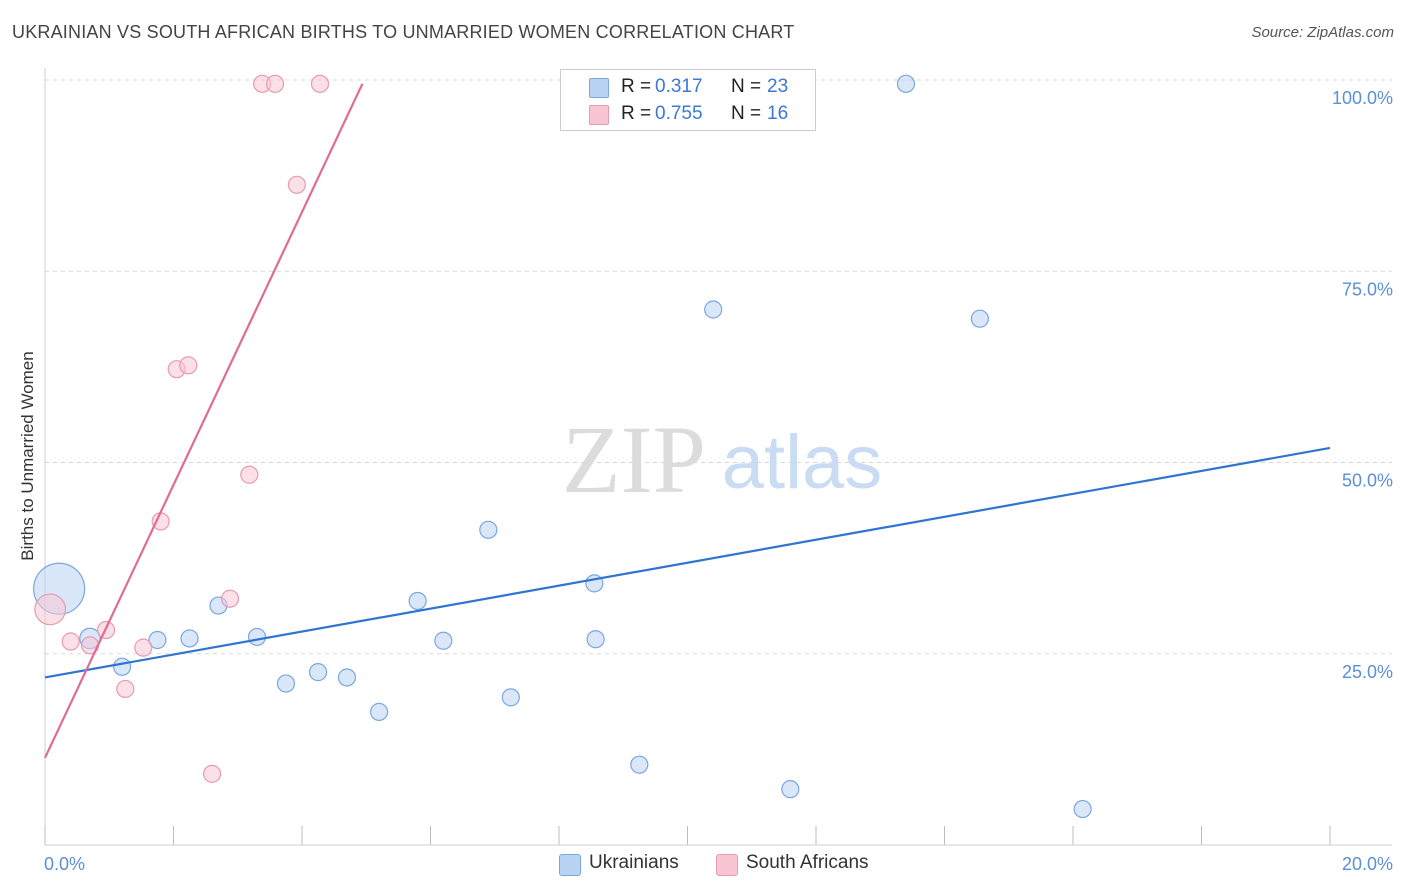 The image size is (1406, 892). What do you see at coordinates (599, 115) in the screenshot?
I see `legend-swatch-pink` at bounding box center [599, 115].